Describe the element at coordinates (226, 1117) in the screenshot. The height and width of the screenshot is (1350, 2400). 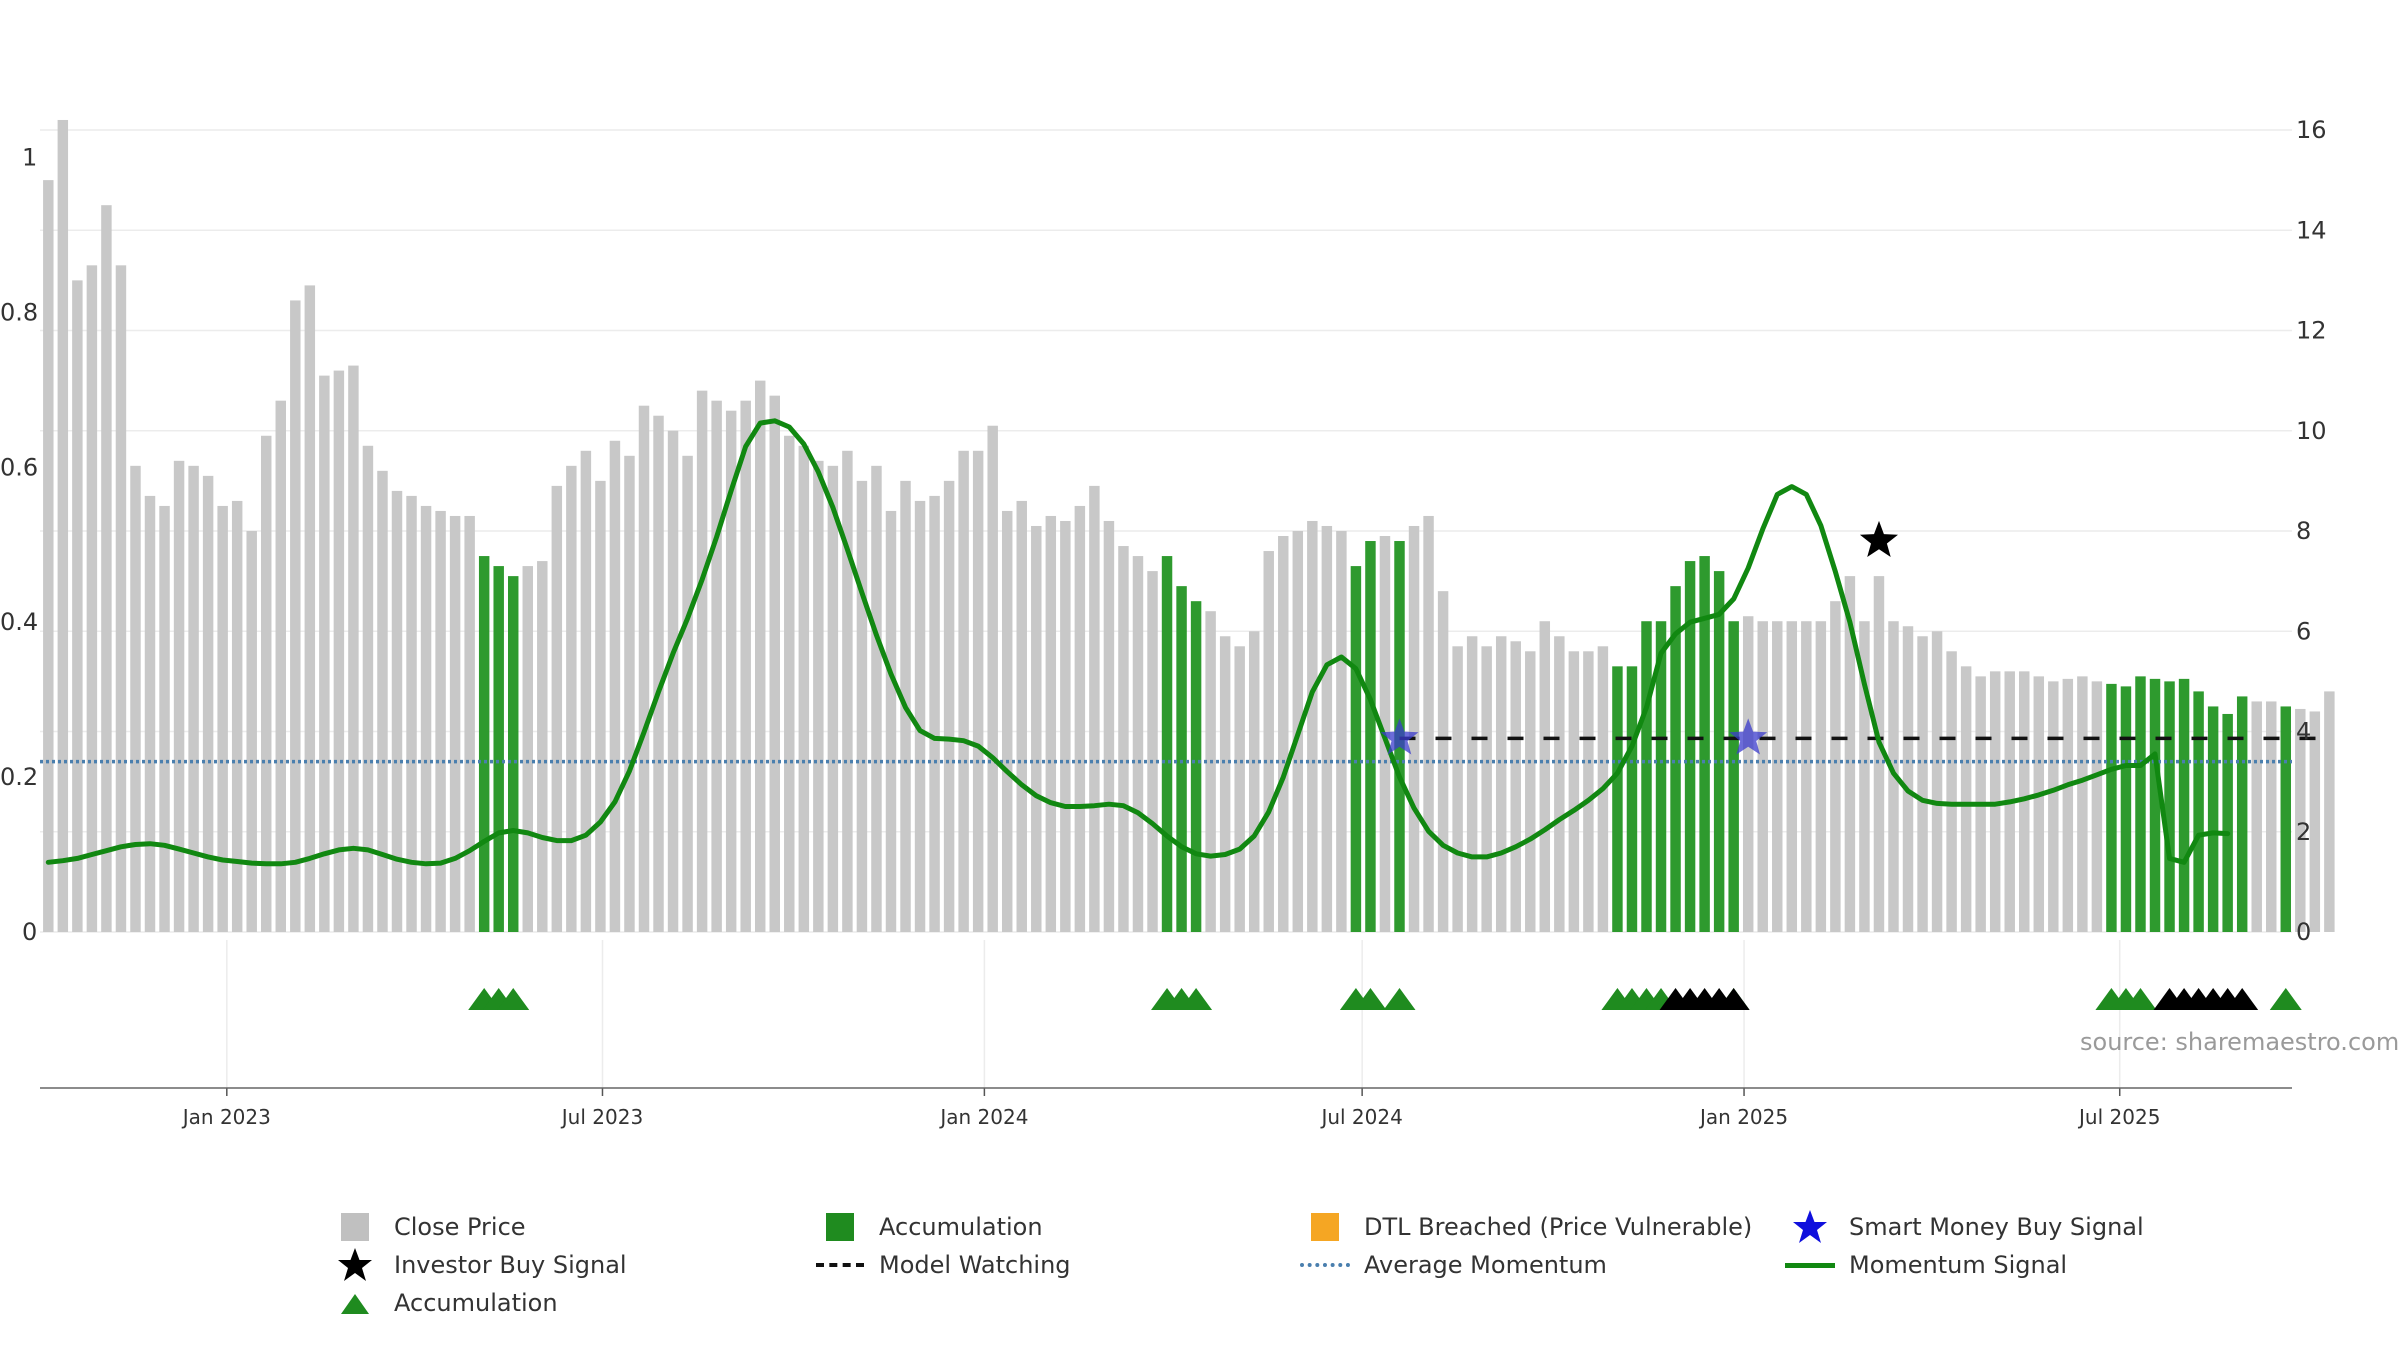
I see `x-tick-label: Jan 2023` at that location.